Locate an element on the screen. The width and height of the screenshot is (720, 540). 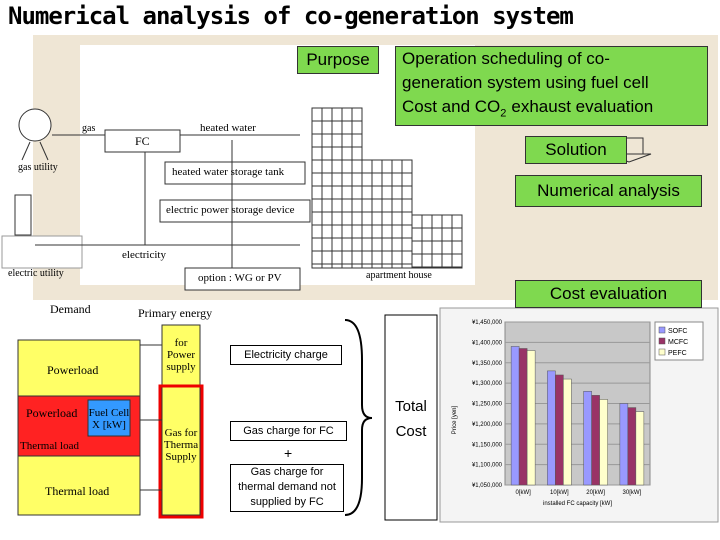
option-box is located at coordinates (242, 279).